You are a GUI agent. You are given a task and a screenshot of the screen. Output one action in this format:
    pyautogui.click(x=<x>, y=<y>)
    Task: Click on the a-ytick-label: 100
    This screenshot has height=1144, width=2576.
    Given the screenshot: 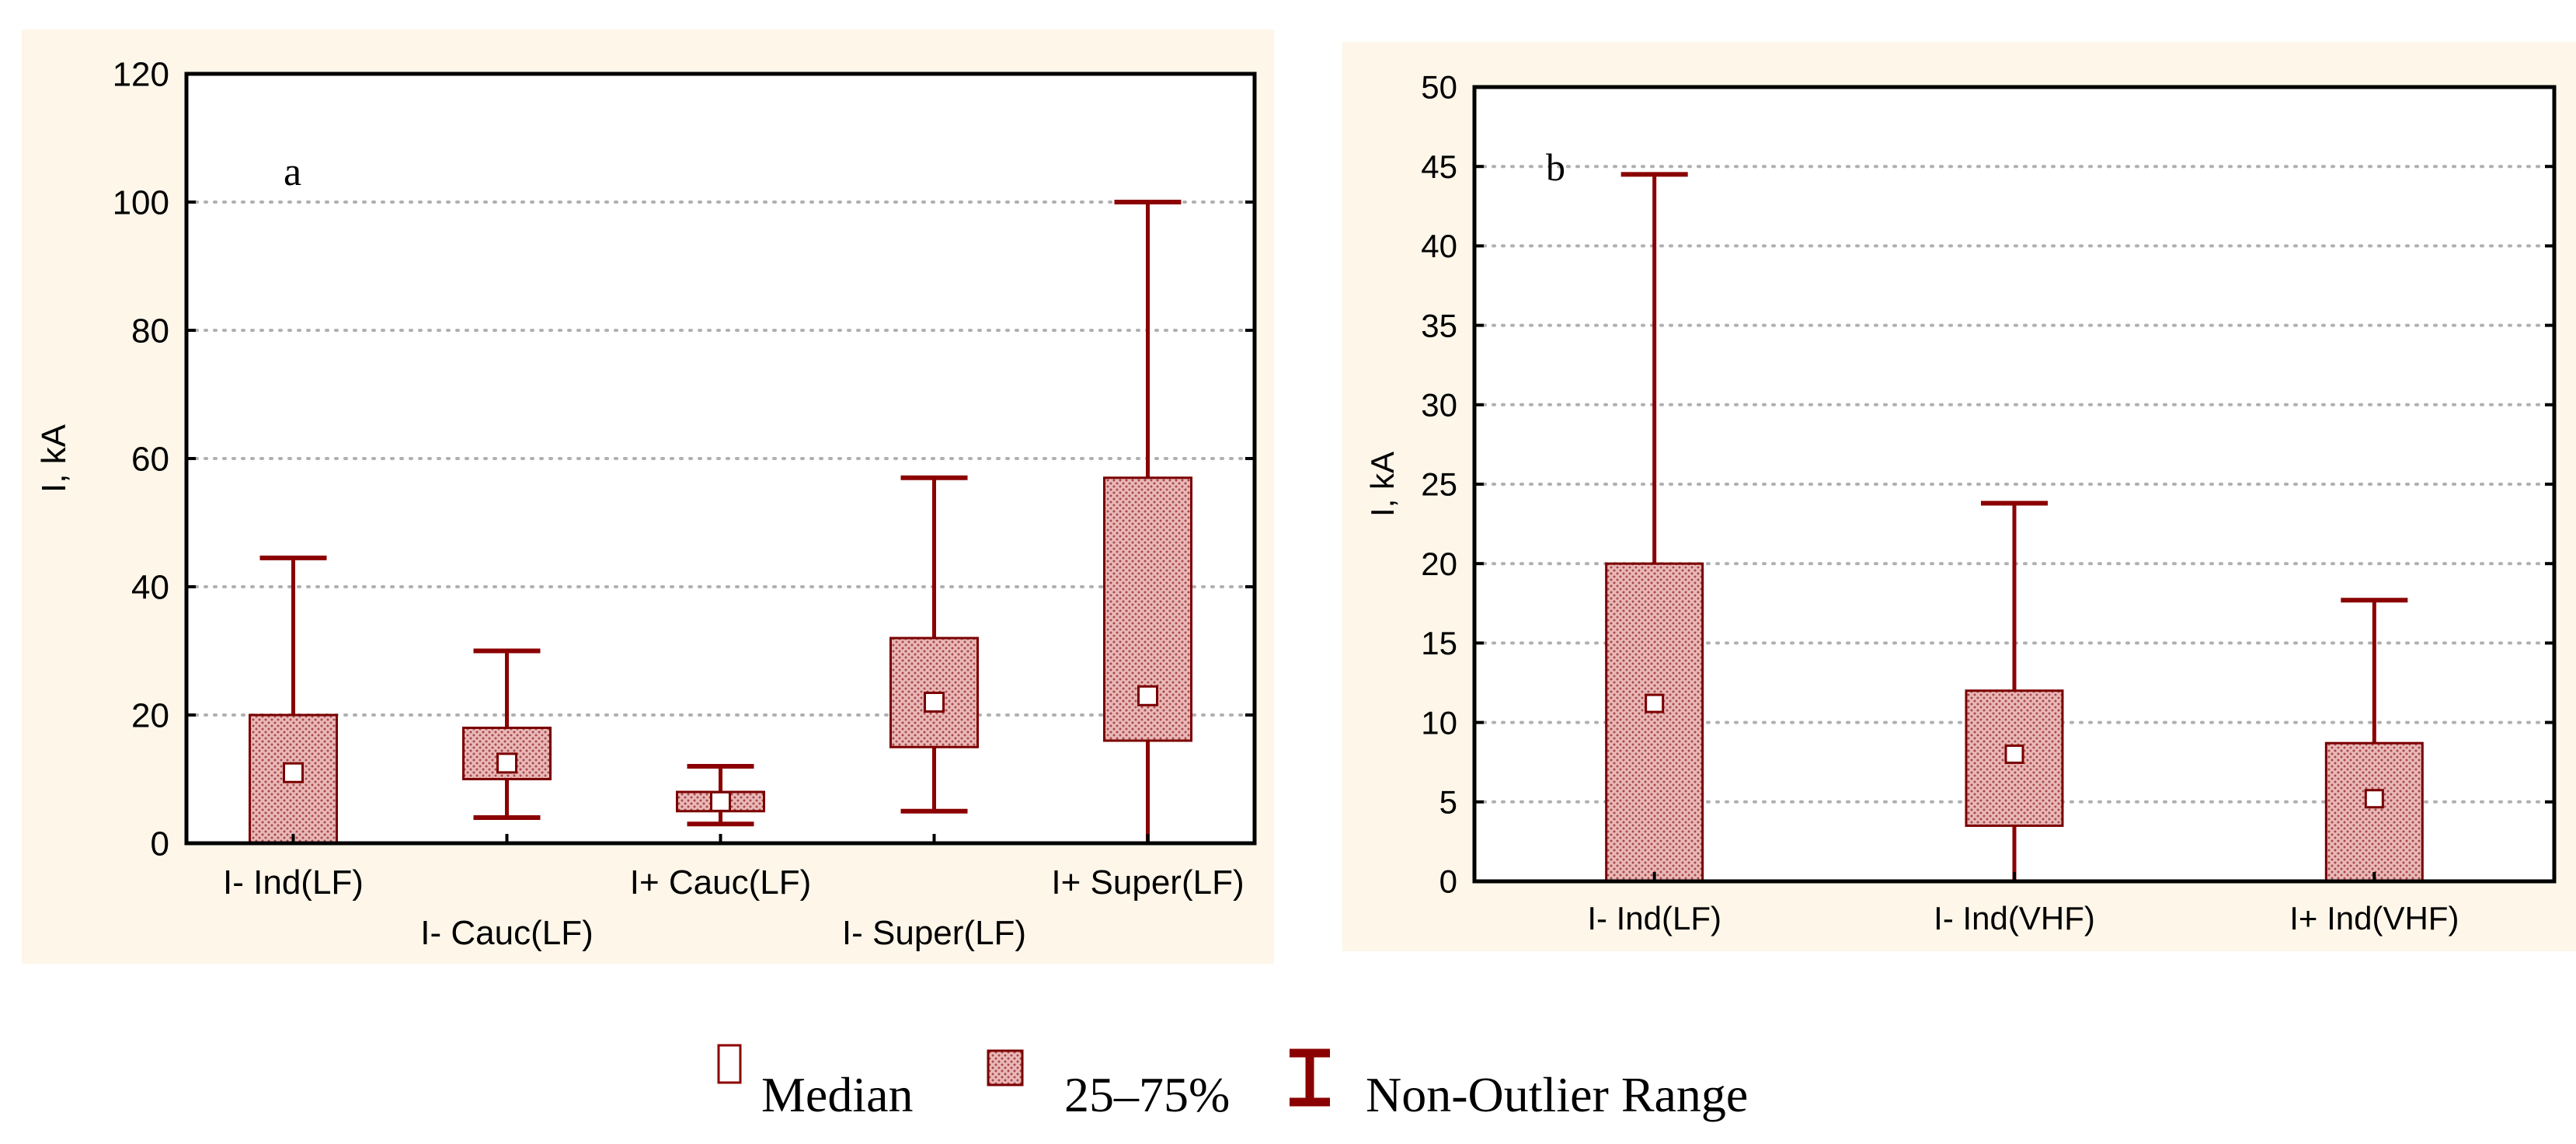 What is the action you would take?
    pyautogui.click(x=141, y=202)
    